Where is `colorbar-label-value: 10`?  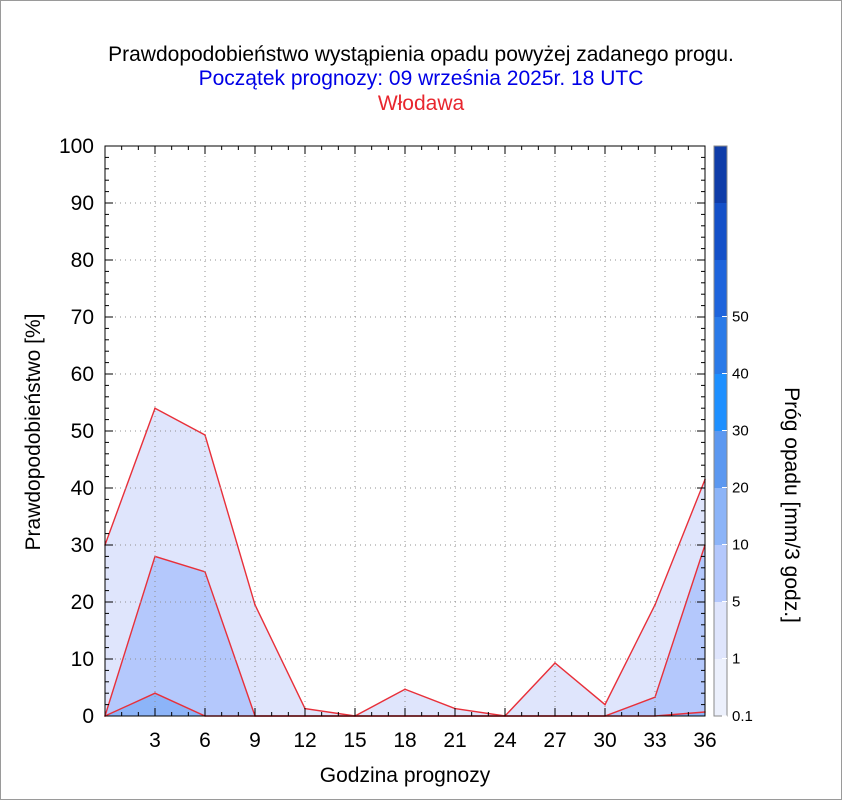
colorbar-label-value: 10 is located at coordinates (740, 545).